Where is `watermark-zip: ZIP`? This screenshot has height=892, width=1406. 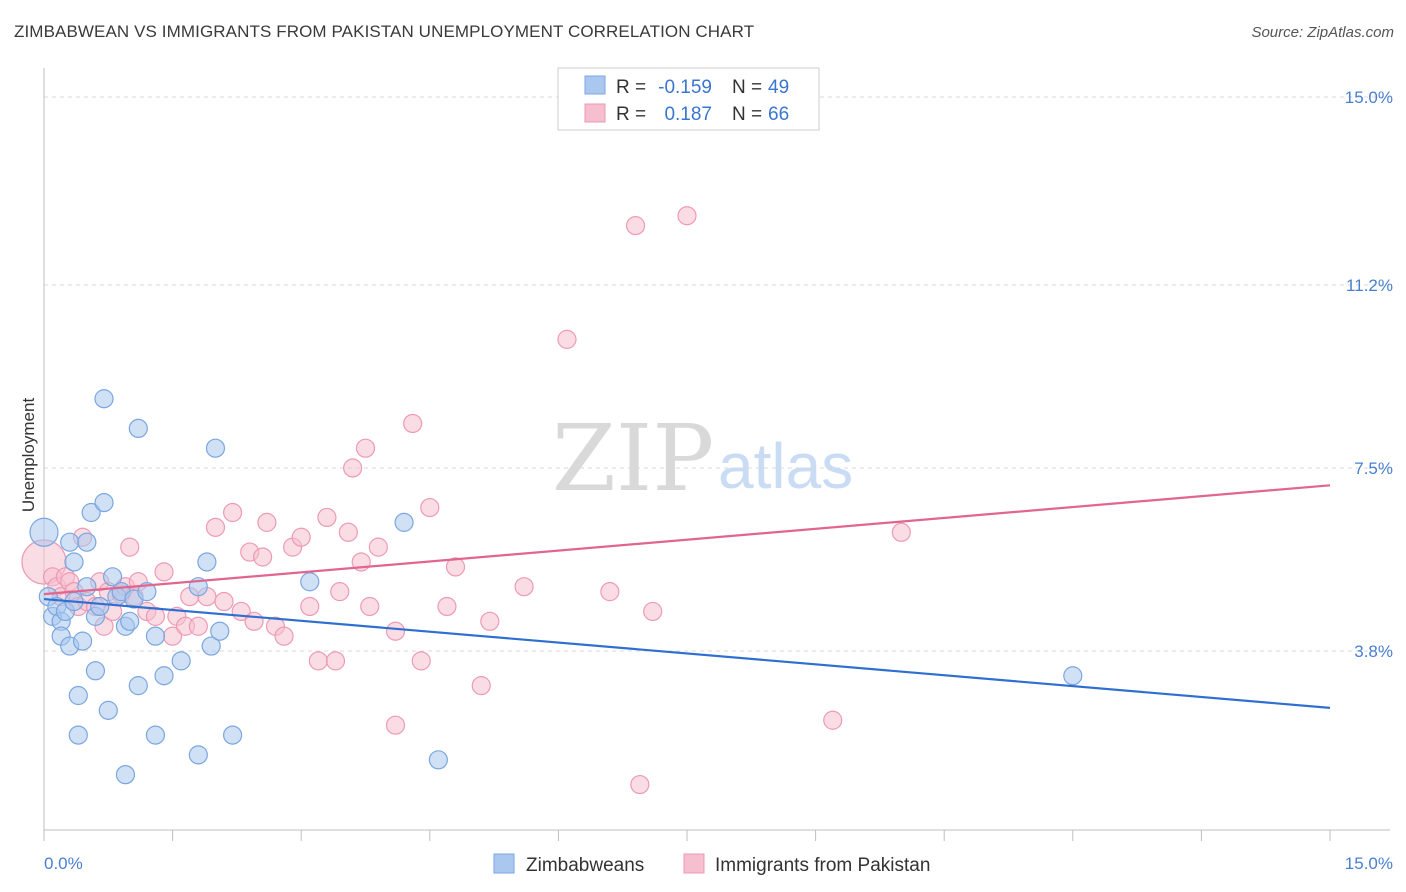
watermark-zip: ZIP is located at coordinates (633, 458).